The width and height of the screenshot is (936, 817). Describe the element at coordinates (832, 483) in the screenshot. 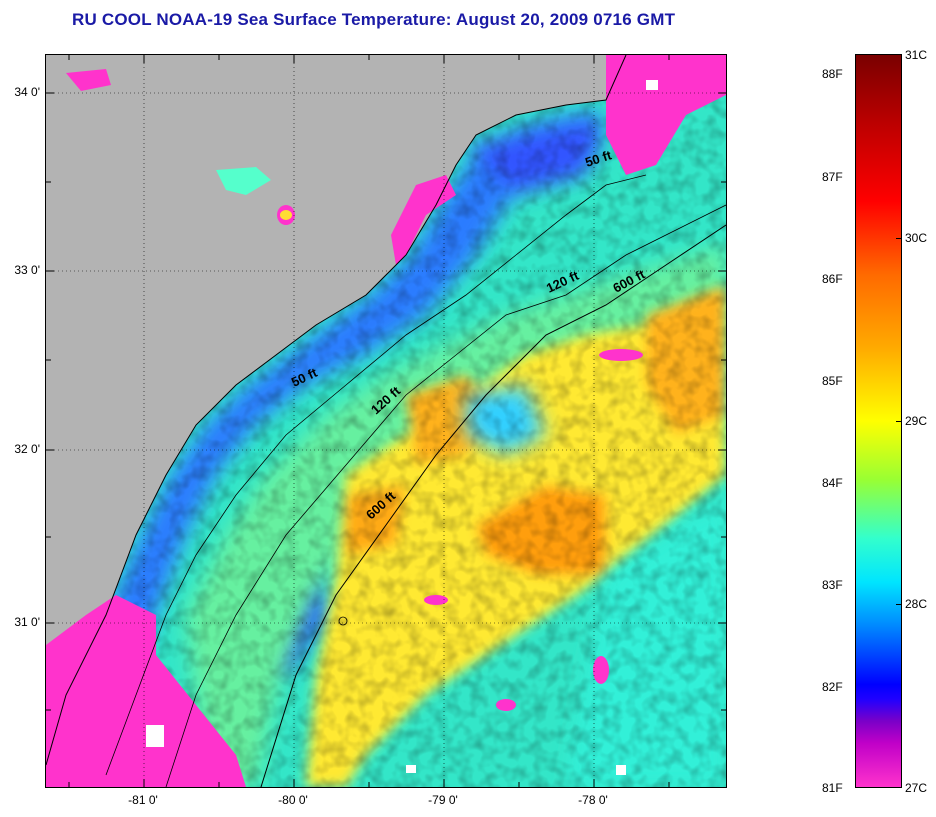

I see `colorbar-label-84f: 84F` at that location.